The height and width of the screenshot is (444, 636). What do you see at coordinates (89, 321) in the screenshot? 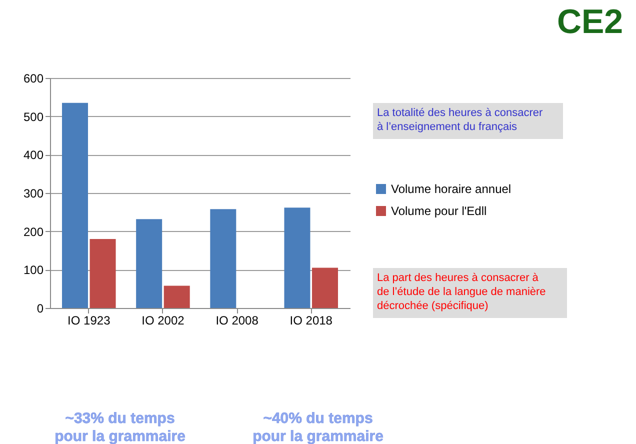
I see `x-tick-label: IO 1923` at bounding box center [89, 321].